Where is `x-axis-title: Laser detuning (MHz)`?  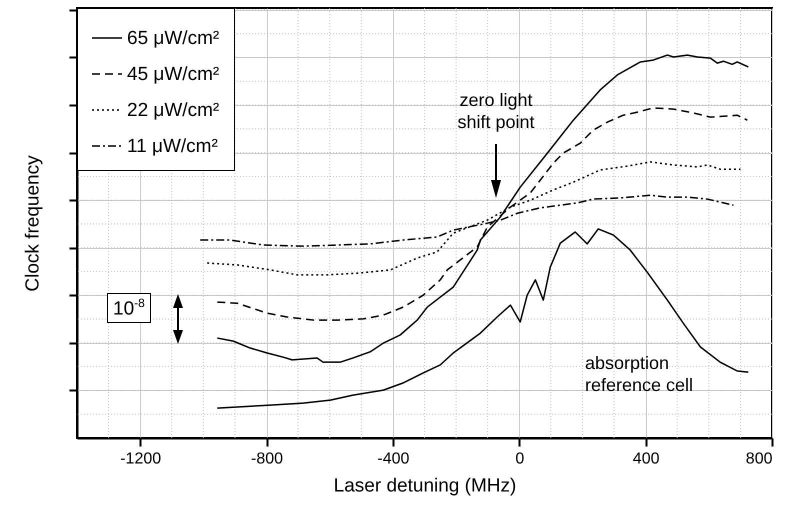 x-axis-title: Laser detuning (MHz) is located at coordinates (425, 486).